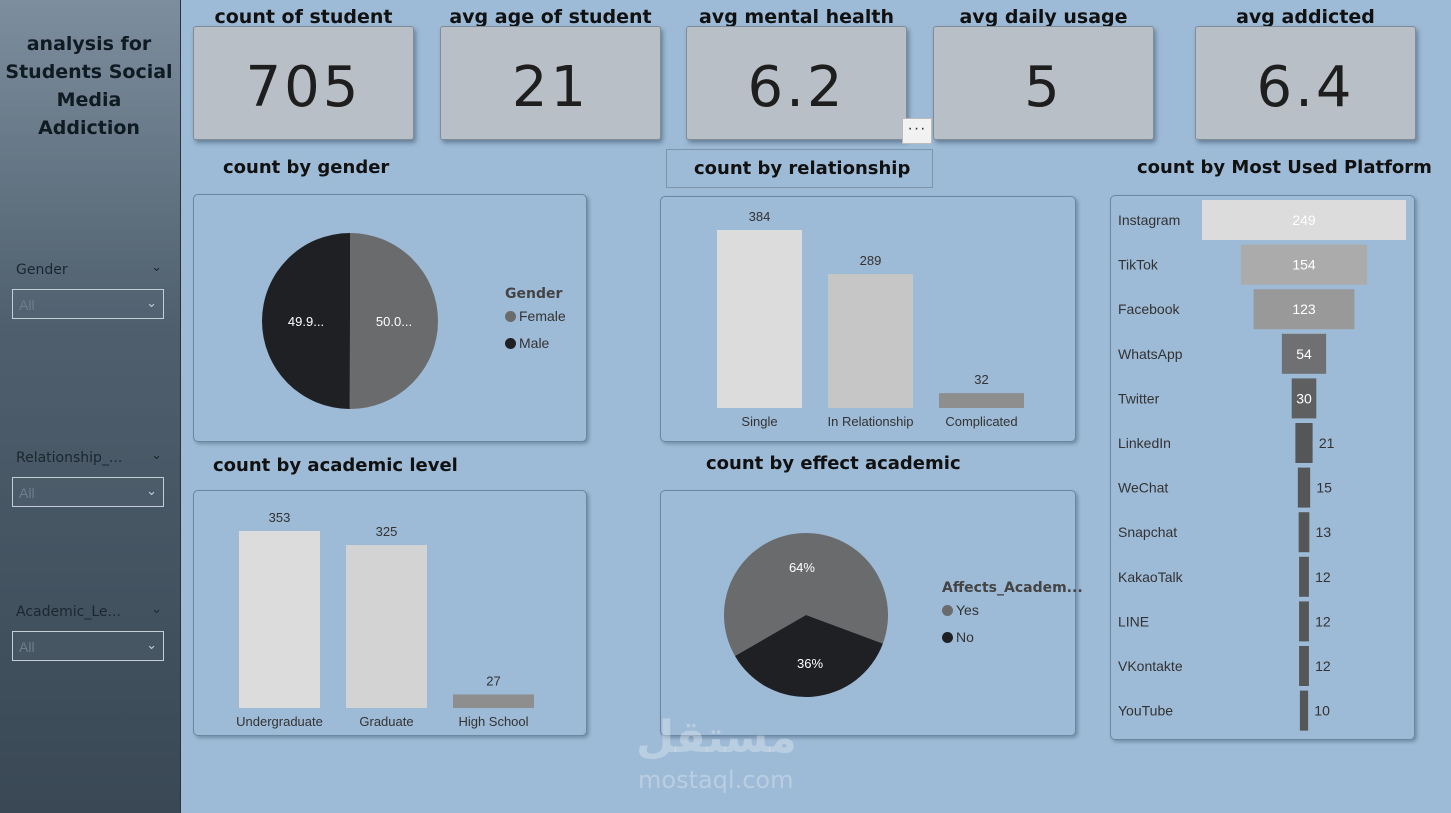  What do you see at coordinates (1143, 488) in the screenshot?
I see `funnel-category-label: WeChat` at bounding box center [1143, 488].